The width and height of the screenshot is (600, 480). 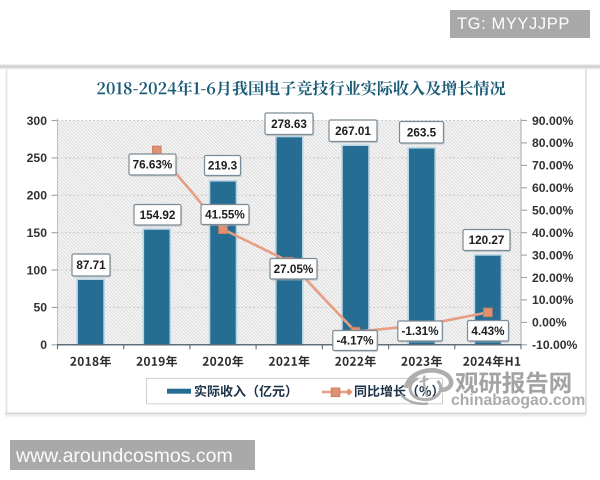 I want to click on svg-text: 27.05%, so click(x=294, y=269).